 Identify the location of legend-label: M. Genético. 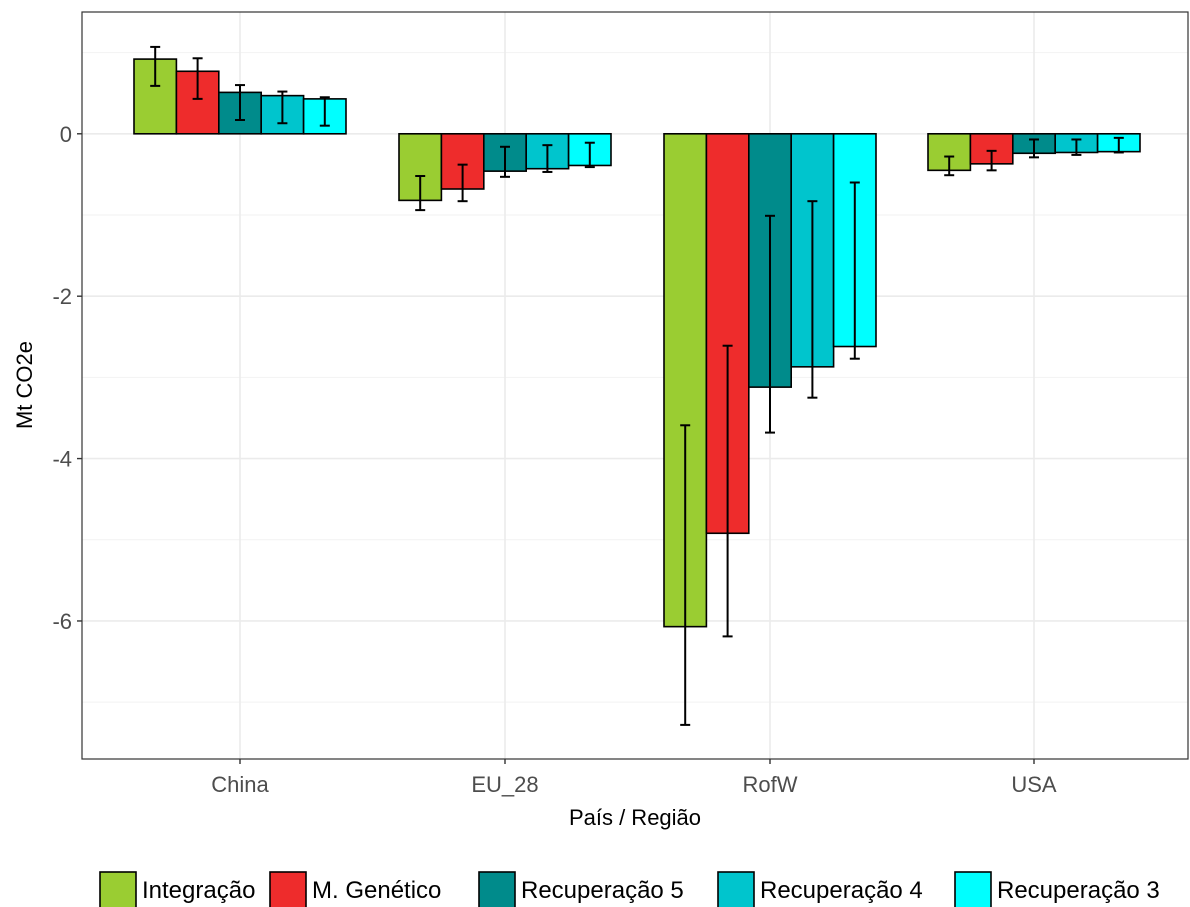
(376, 890).